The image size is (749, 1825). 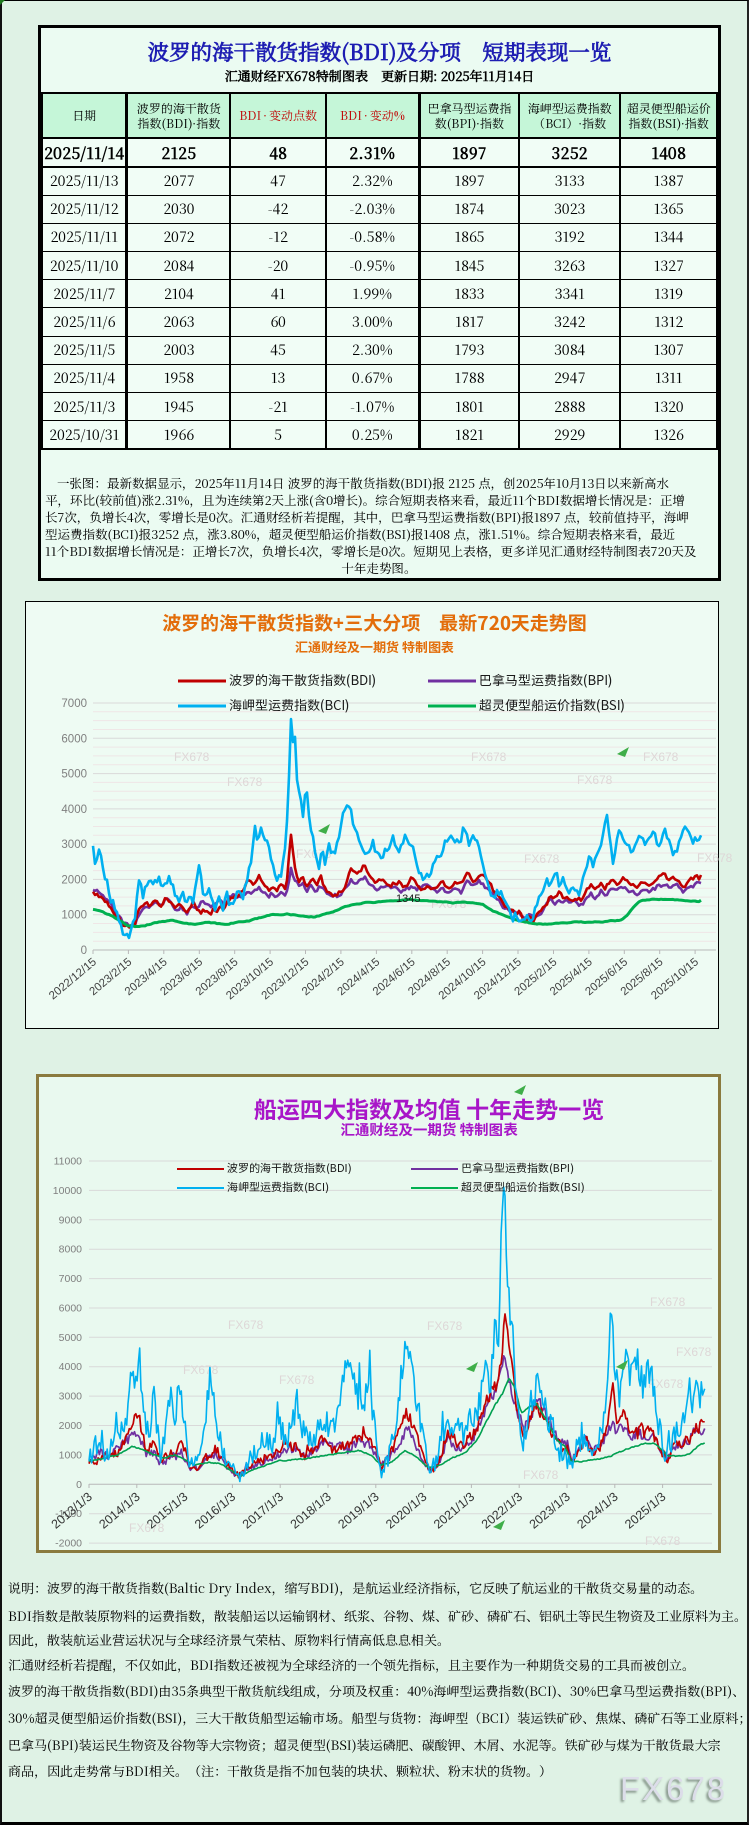 What do you see at coordinates (597, 1511) in the screenshot?
I see `svg-text: 2024/1/3` at bounding box center [597, 1511].